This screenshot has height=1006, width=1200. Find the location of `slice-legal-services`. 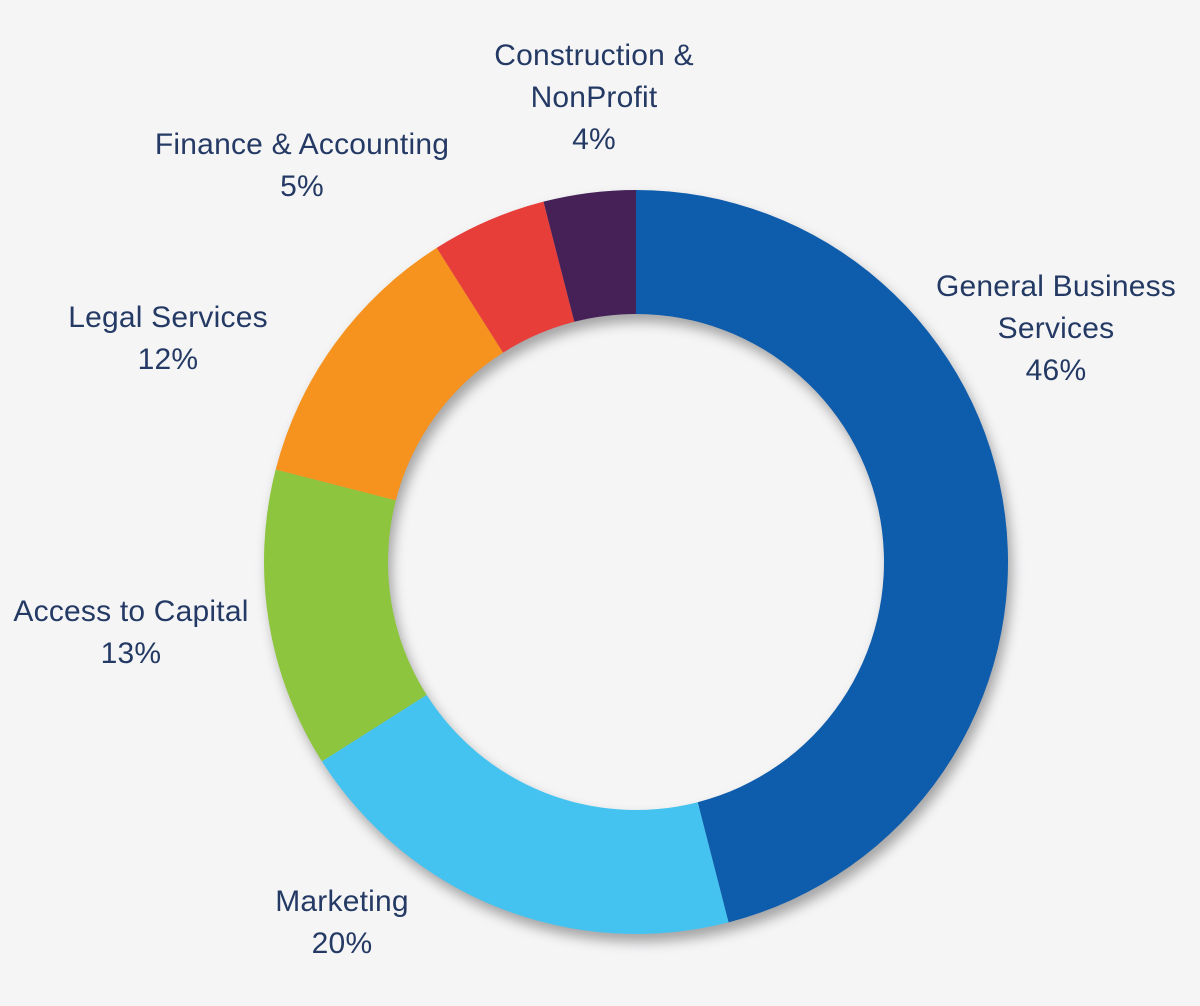

slice-legal-services is located at coordinates (389, 374).